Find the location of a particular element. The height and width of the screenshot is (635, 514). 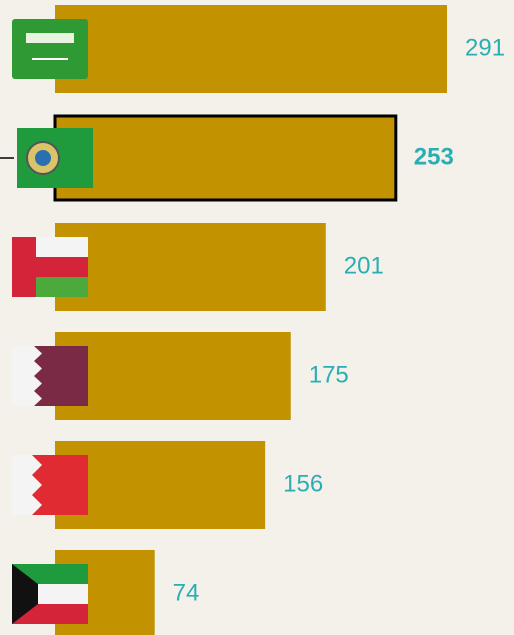

value-label: 156 is located at coordinates (303, 483).